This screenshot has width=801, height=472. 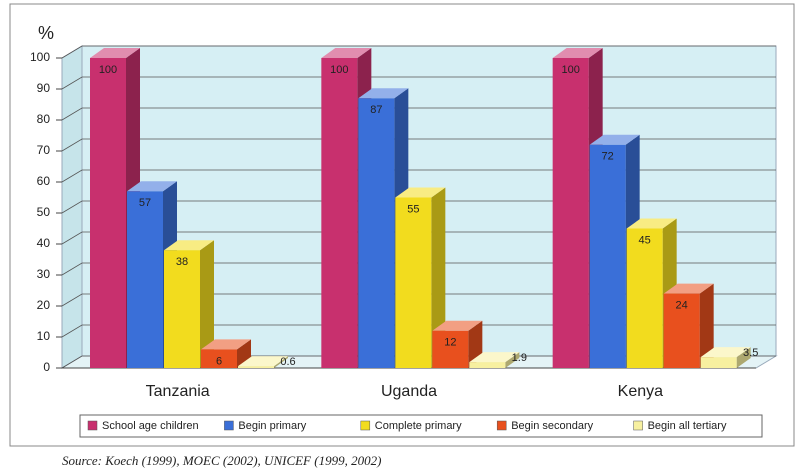 What do you see at coordinates (645, 240) in the screenshot?
I see `value-label: 45` at bounding box center [645, 240].